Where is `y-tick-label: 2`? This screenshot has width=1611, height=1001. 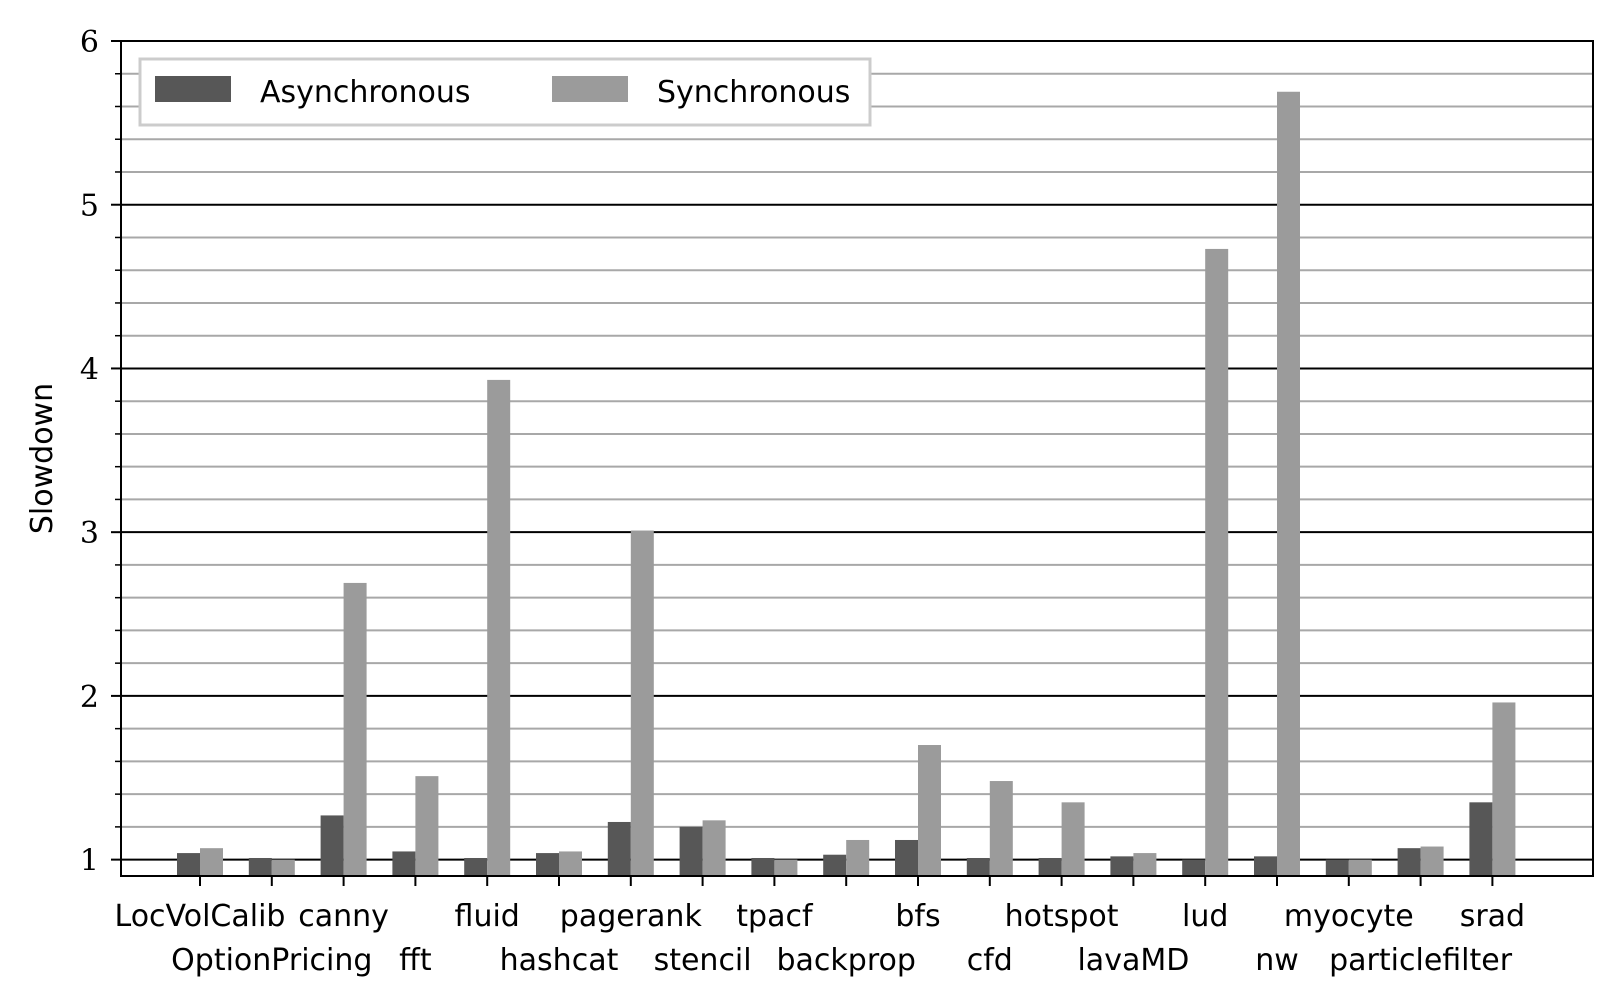 y-tick-label: 2 is located at coordinates (89, 697).